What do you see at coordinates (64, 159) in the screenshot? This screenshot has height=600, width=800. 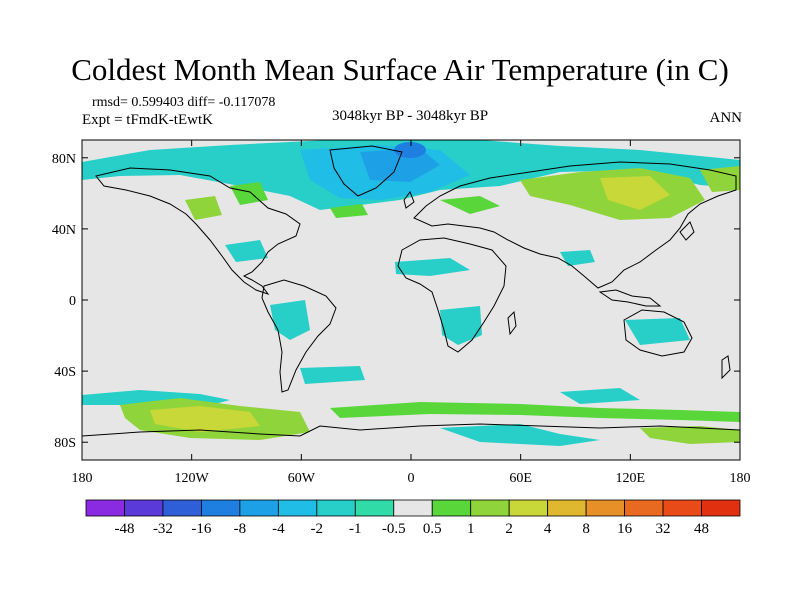 I see `lat-tick-label: 80N` at bounding box center [64, 159].